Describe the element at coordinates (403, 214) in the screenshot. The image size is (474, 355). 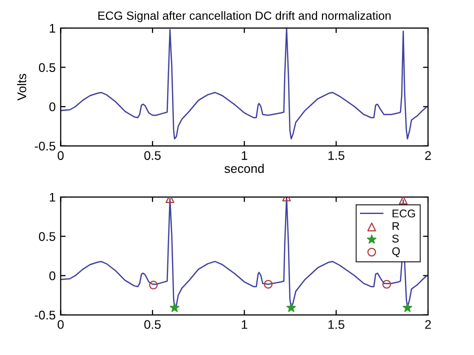
I see `legend-label: ECG` at that location.